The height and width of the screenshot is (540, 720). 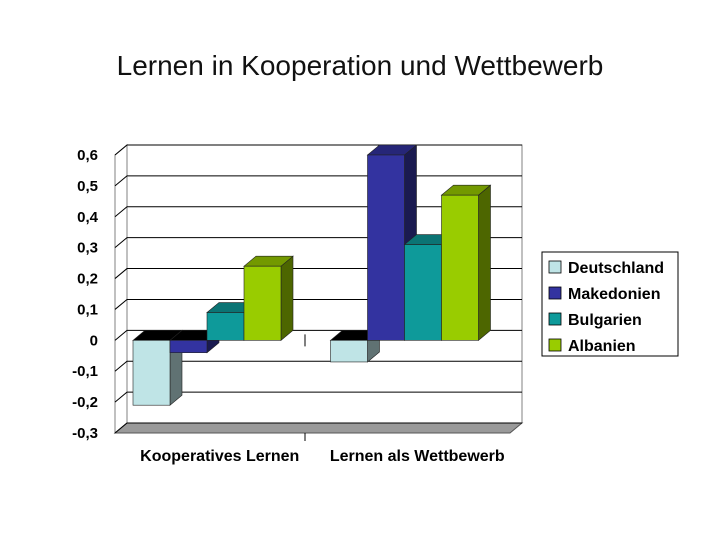 I want to click on y-tick-label: 0,1, so click(x=87, y=309).